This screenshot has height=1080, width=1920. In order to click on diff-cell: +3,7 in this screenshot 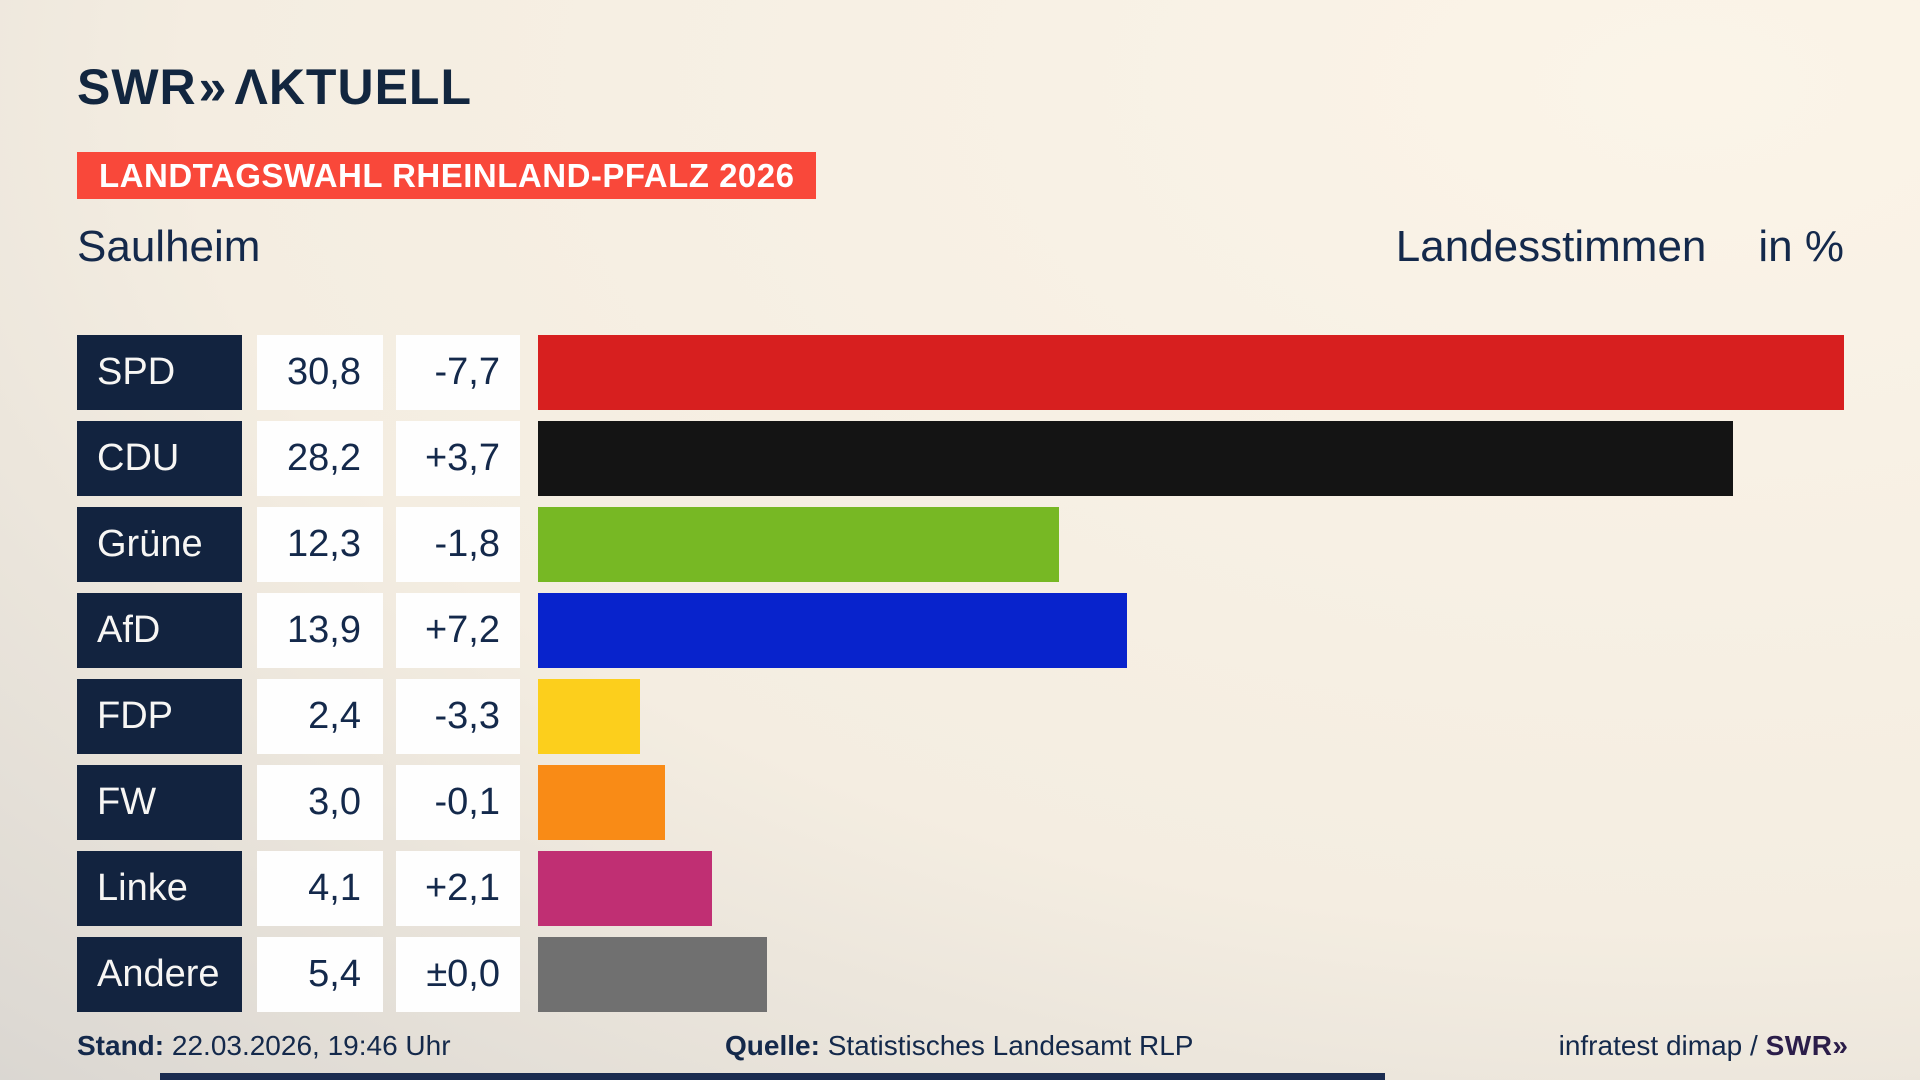, I will do `click(458, 458)`.